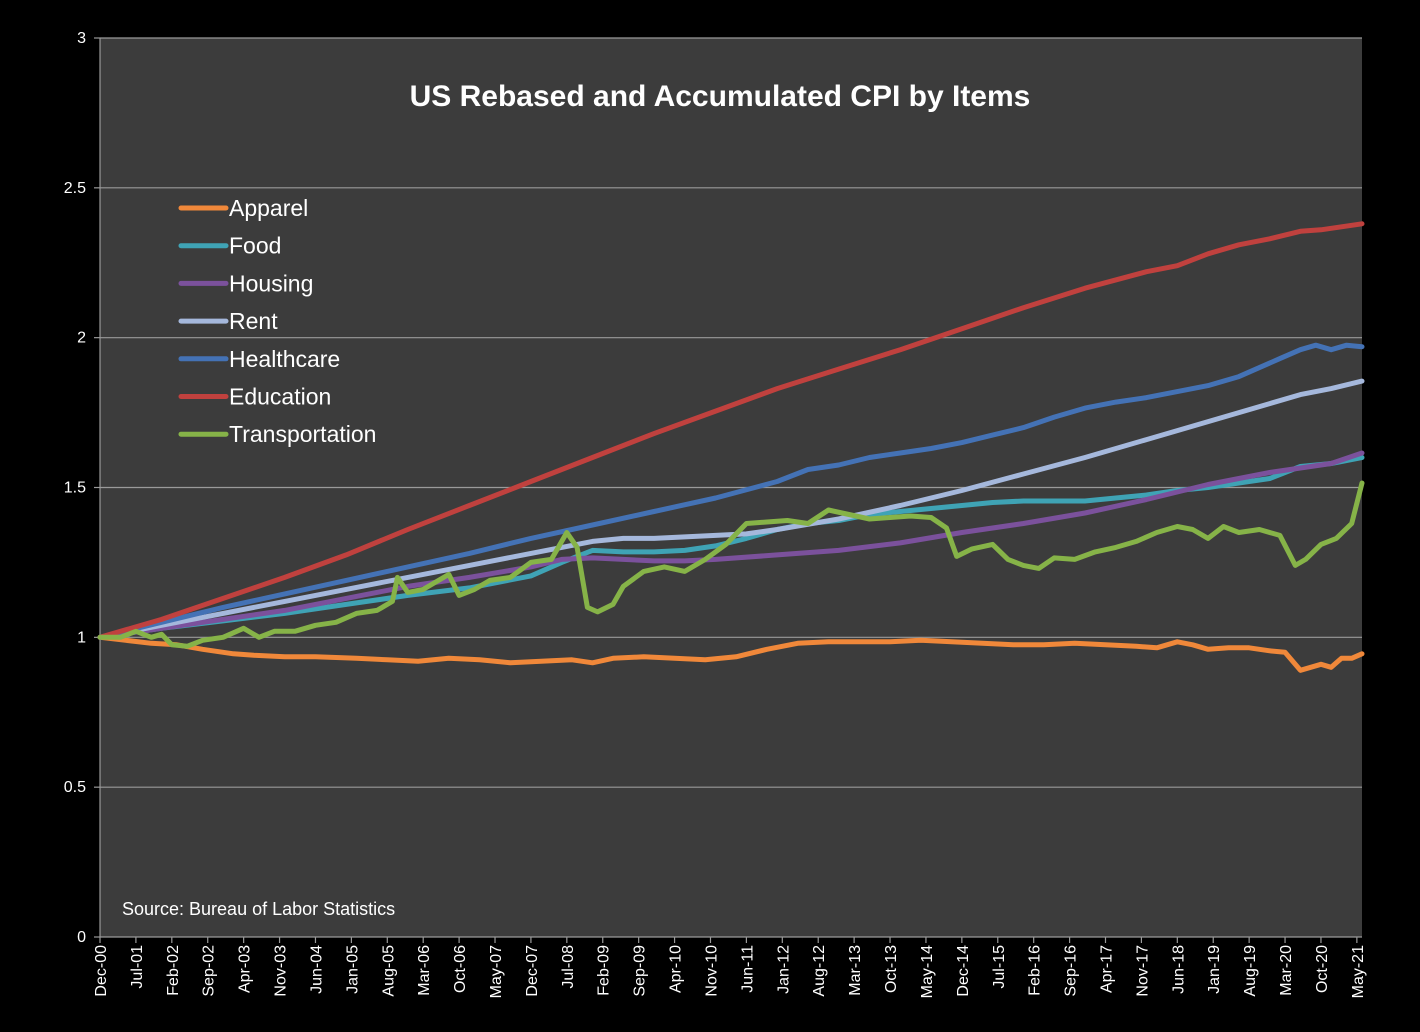 The height and width of the screenshot is (1032, 1420). I want to click on chart-title: US Rebased and Accumulated CPI by Items, so click(720, 96).